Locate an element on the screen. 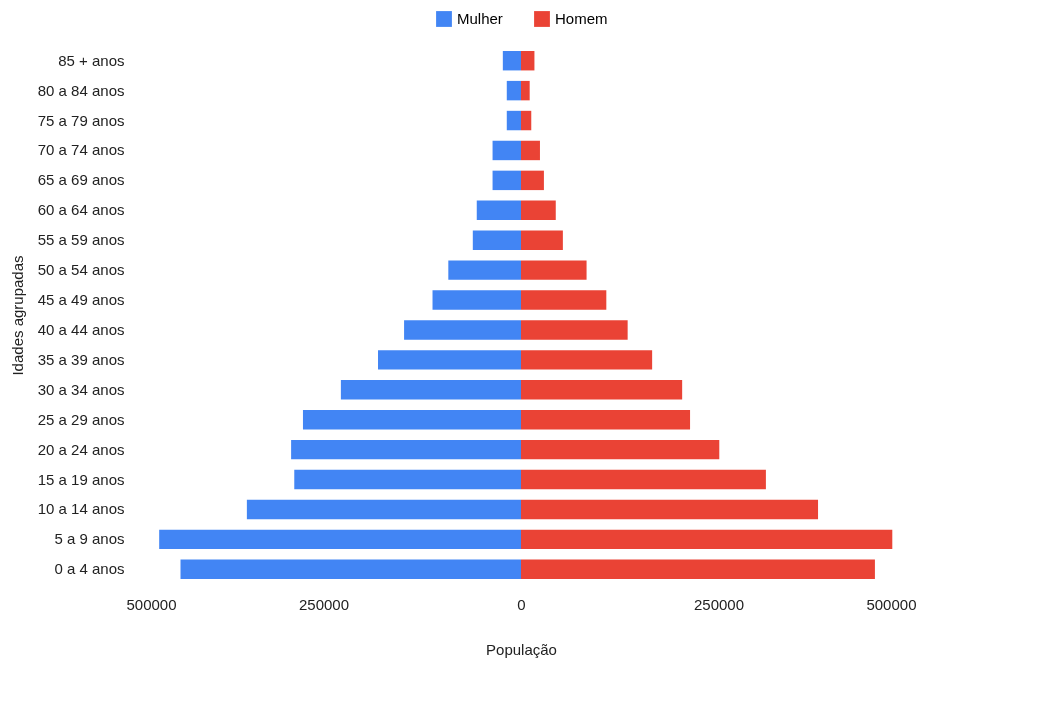 Image resolution: width=1038 pixels, height=707 pixels. legend-label: Mulher is located at coordinates (480, 18).